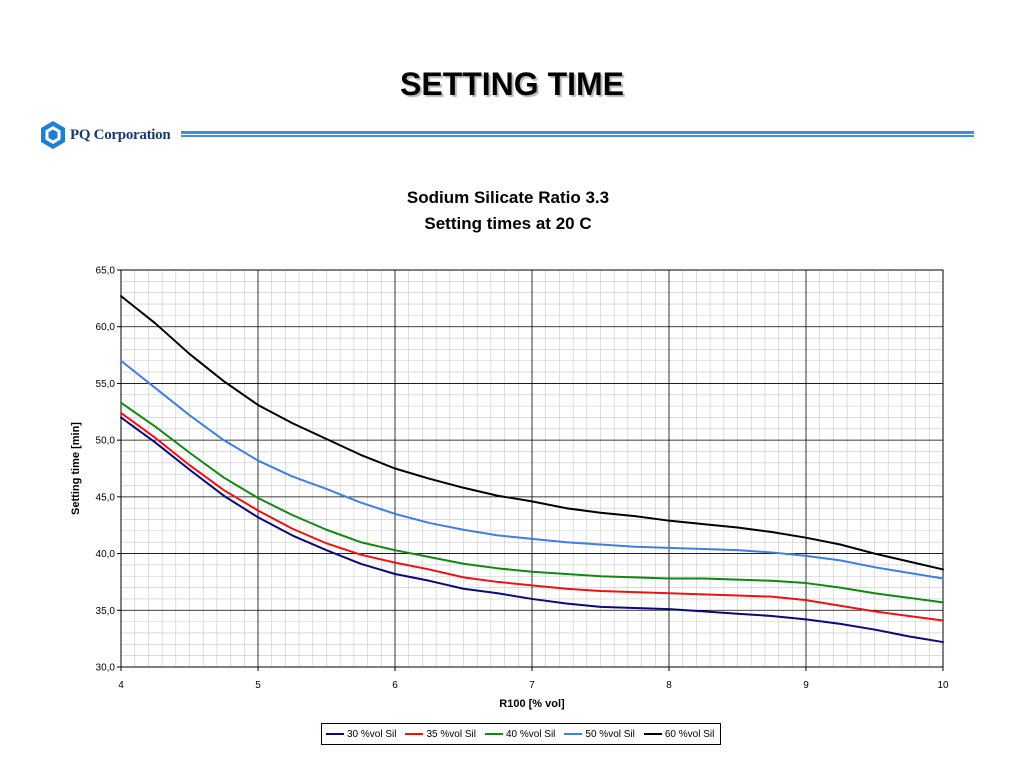  I want to click on company-logo: PQ Corporation, so click(105, 135).